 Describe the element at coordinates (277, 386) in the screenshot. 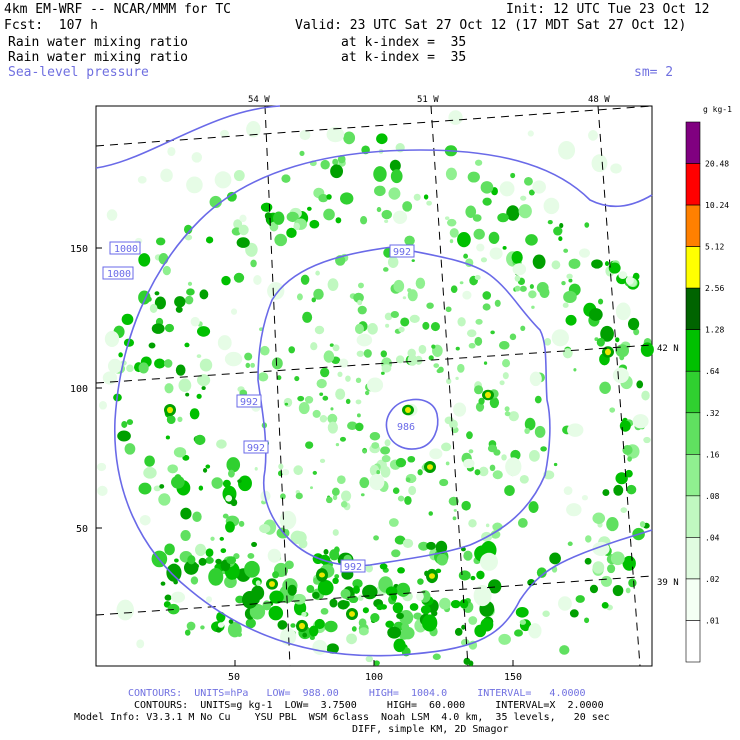

I see `meridian-54w` at that location.